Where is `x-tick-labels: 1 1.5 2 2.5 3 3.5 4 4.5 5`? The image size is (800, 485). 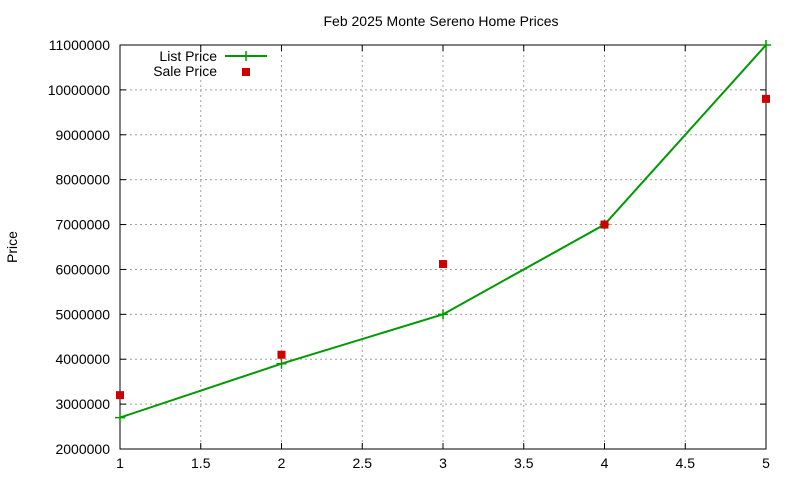 x-tick-labels: 1 1.5 2 2.5 3 3.5 4 4.5 5 is located at coordinates (443, 463).